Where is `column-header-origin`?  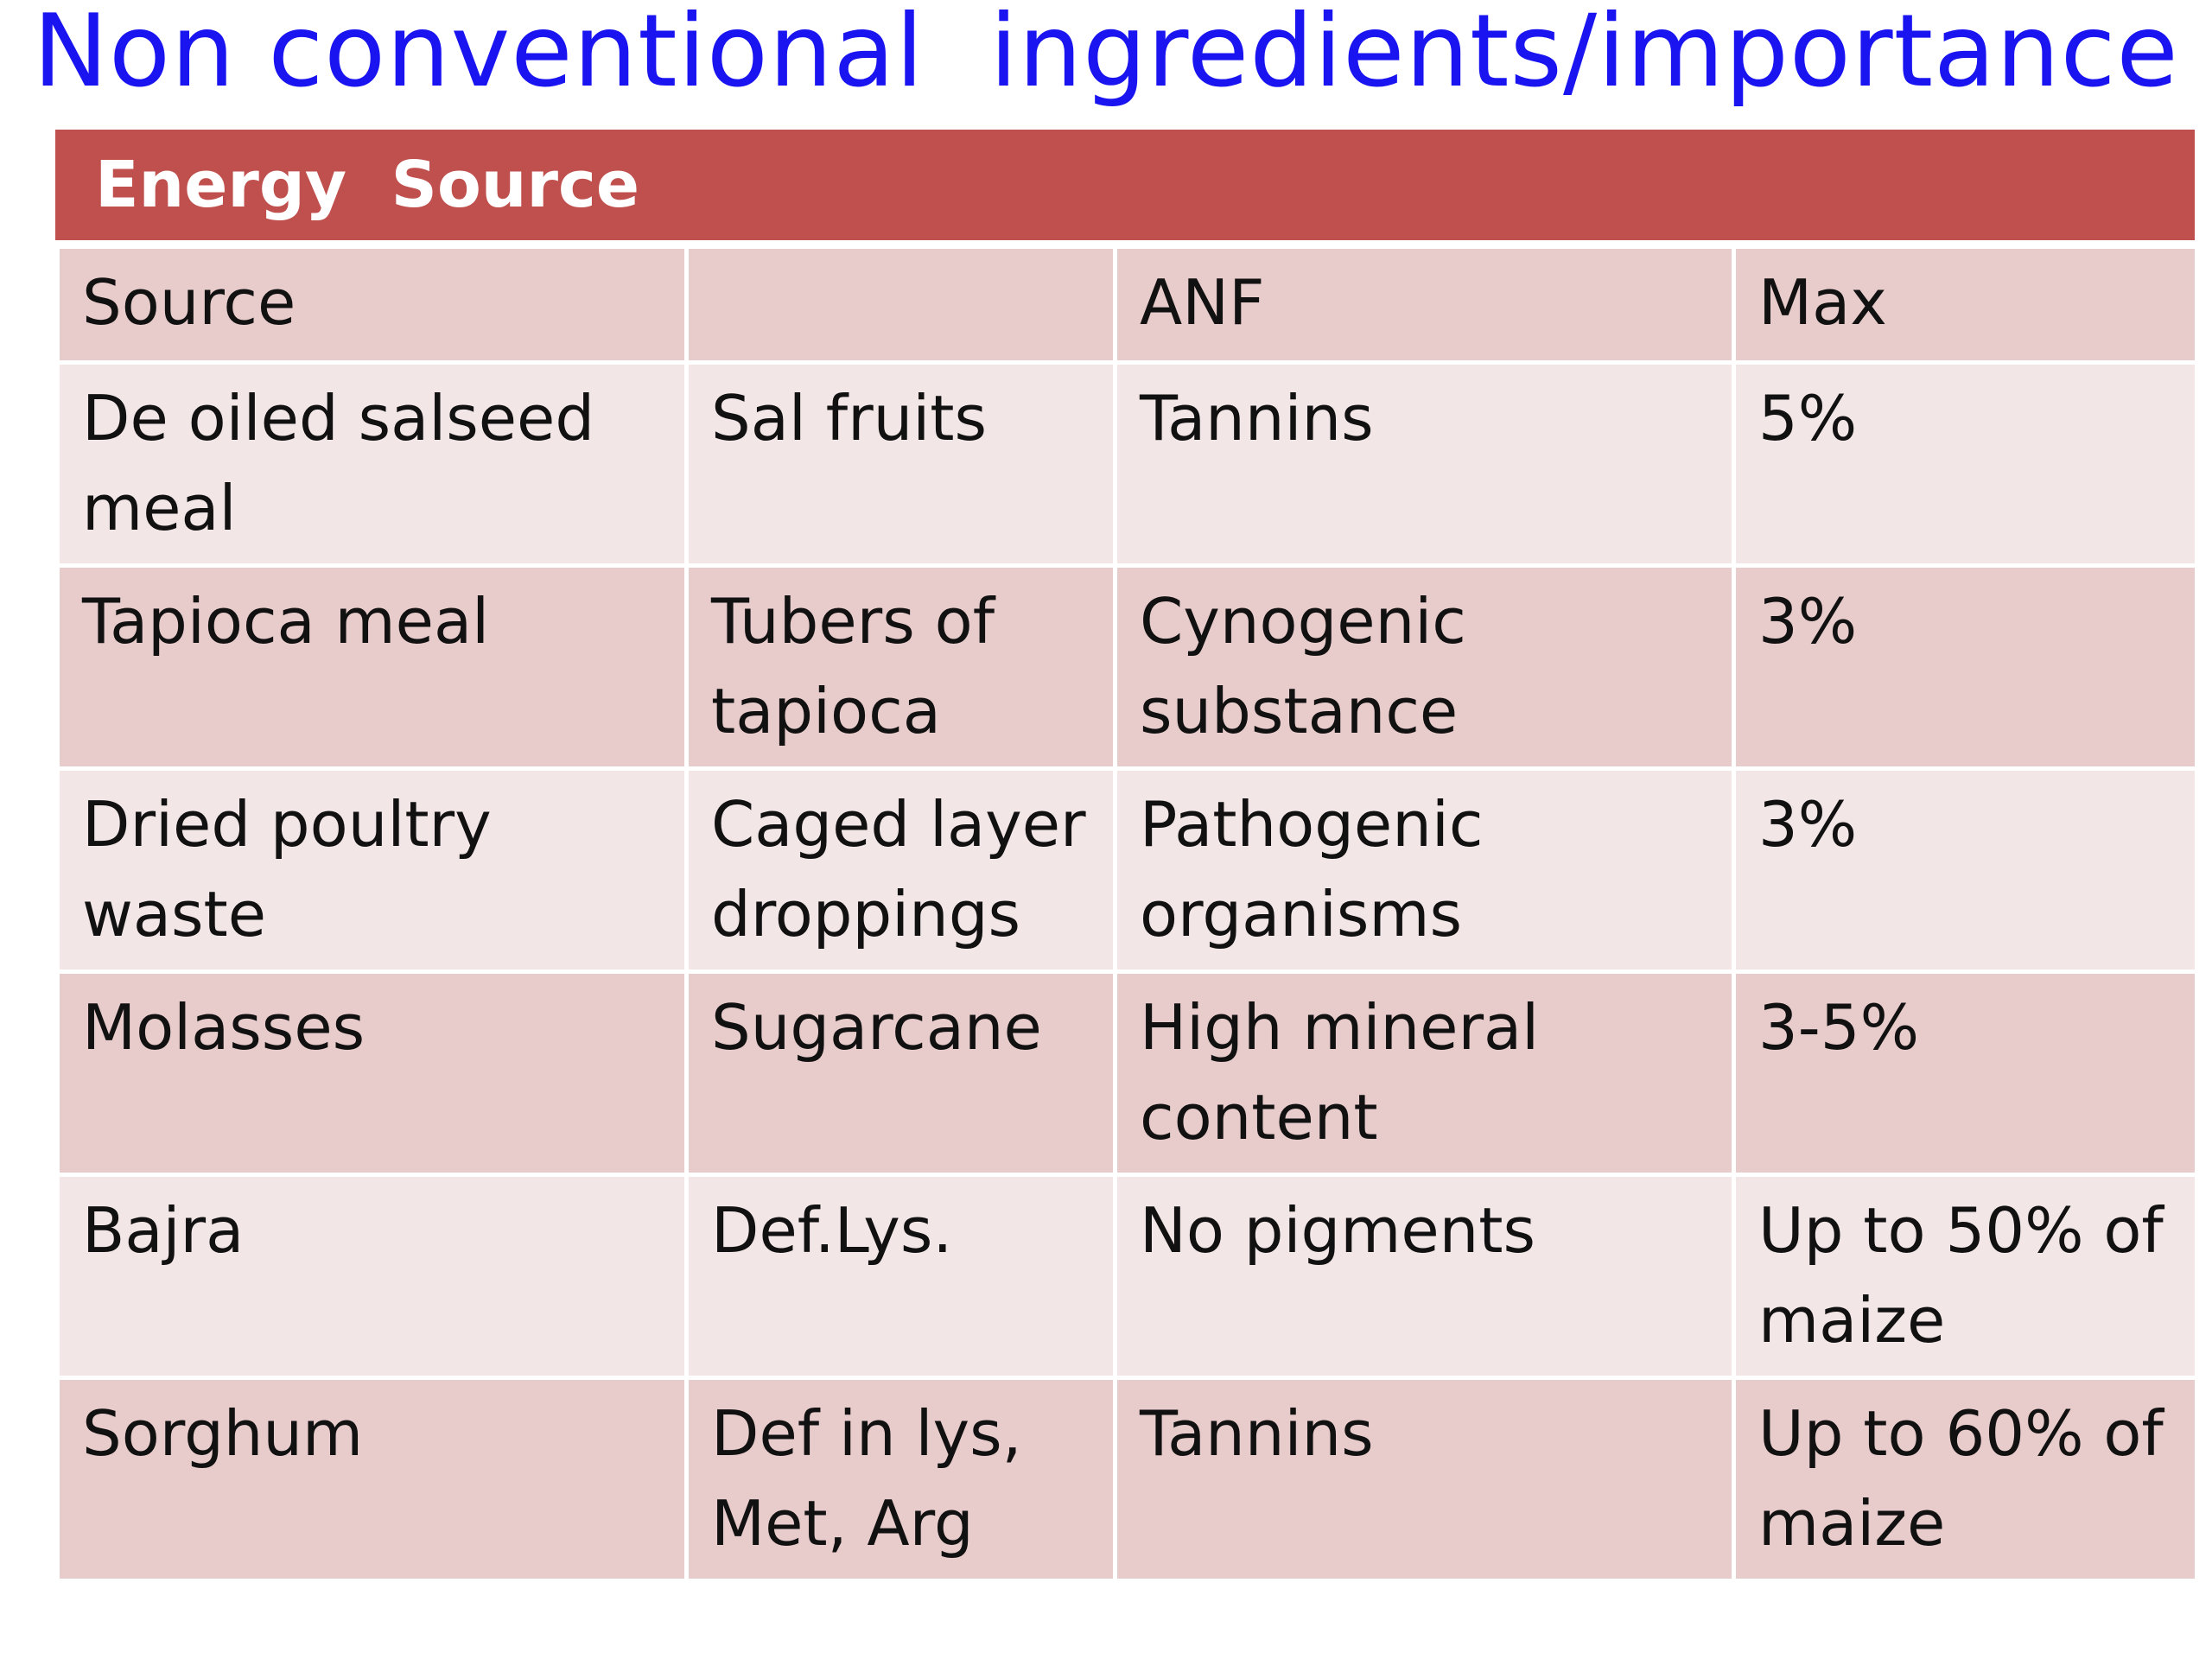 column-header-origin is located at coordinates (901, 305).